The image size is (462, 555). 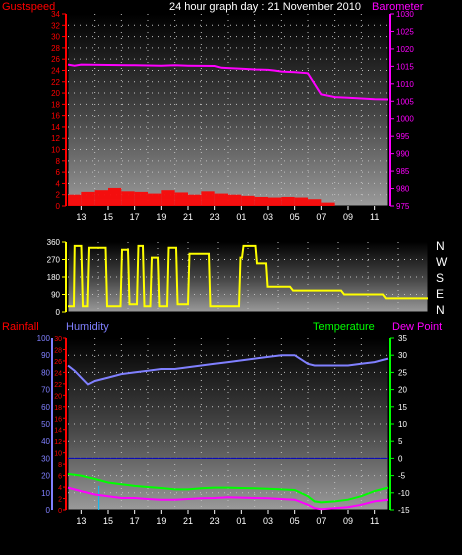 I want to click on barometer-axis-tick-label: 990, so click(x=403, y=154).